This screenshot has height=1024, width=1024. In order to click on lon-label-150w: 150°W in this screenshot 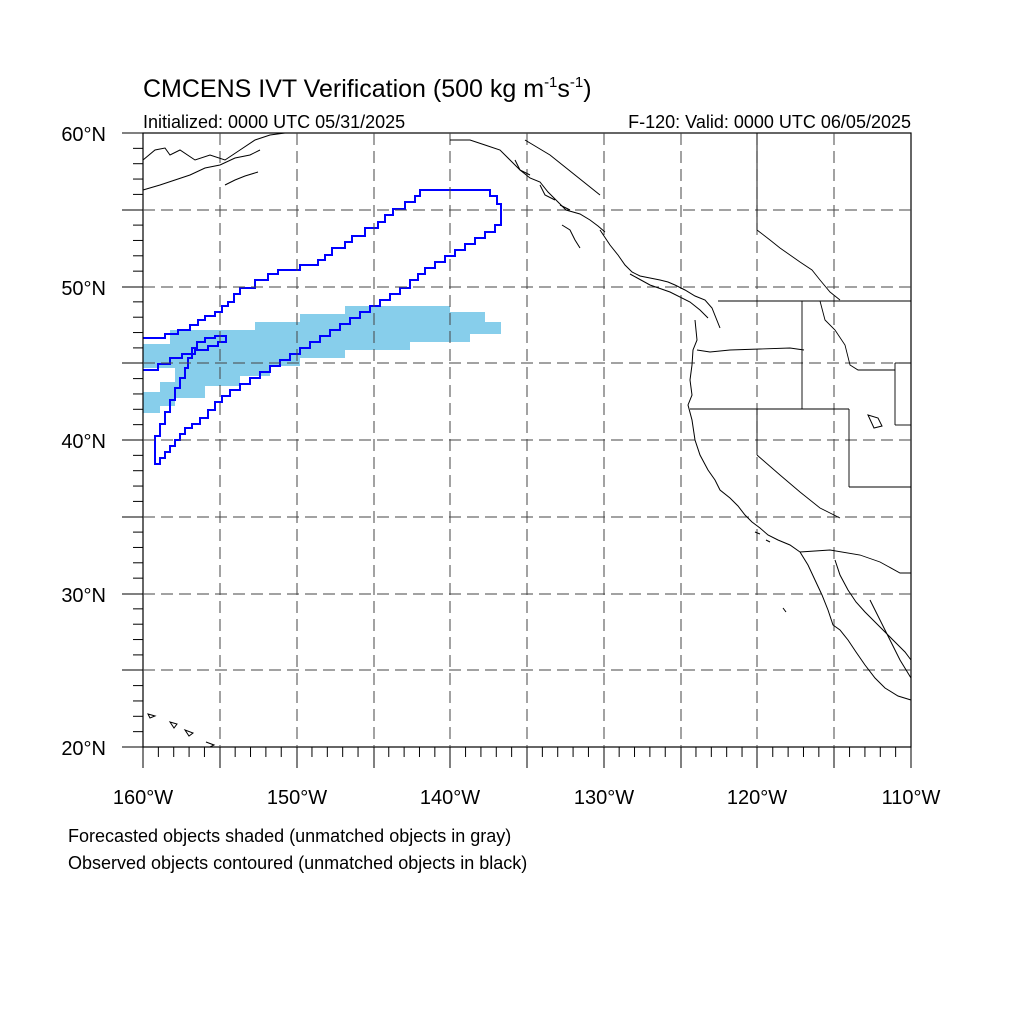, I will do `click(297, 798)`.